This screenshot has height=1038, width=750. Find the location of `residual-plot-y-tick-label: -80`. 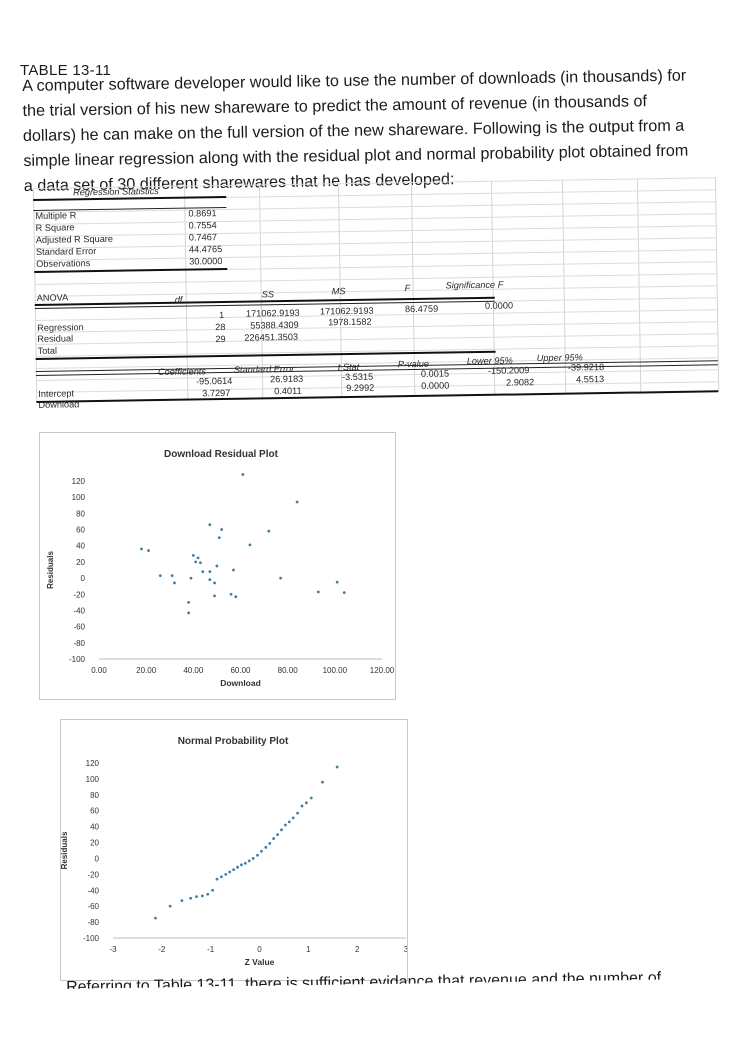

residual-plot-y-tick-label: -80 is located at coordinates (79, 643).